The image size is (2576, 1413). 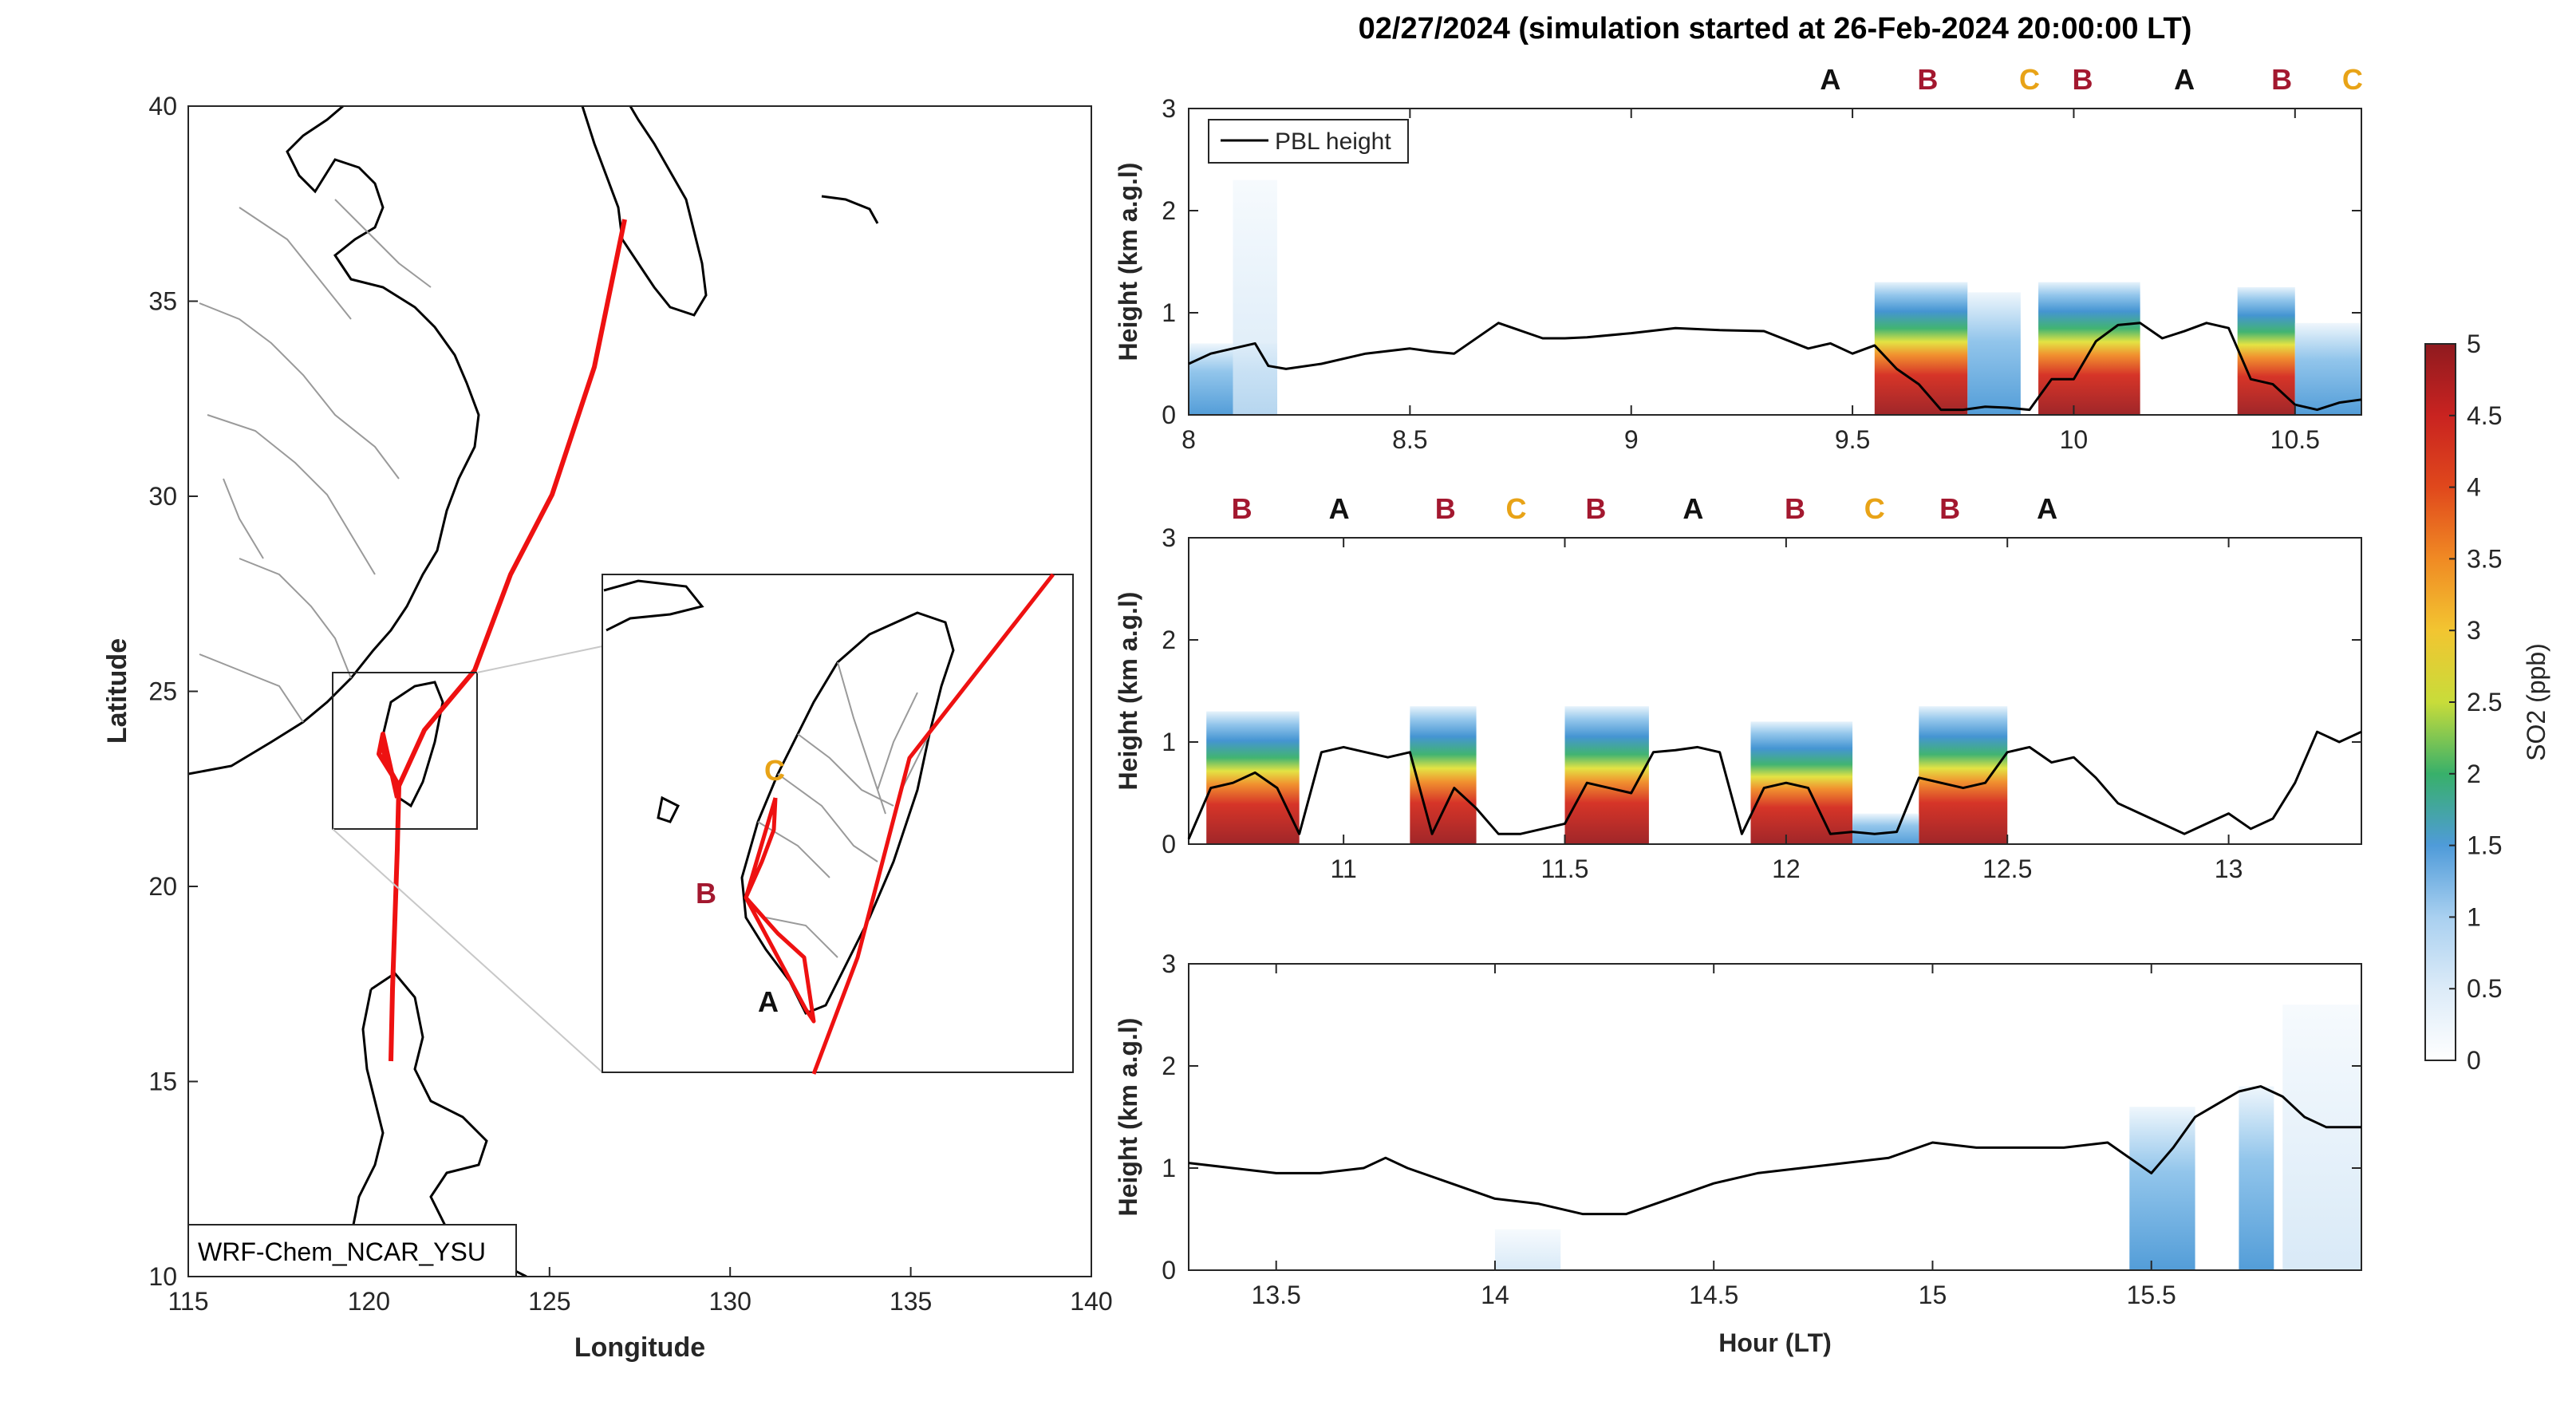 I want to click on model-label-box, so click(x=352, y=1250).